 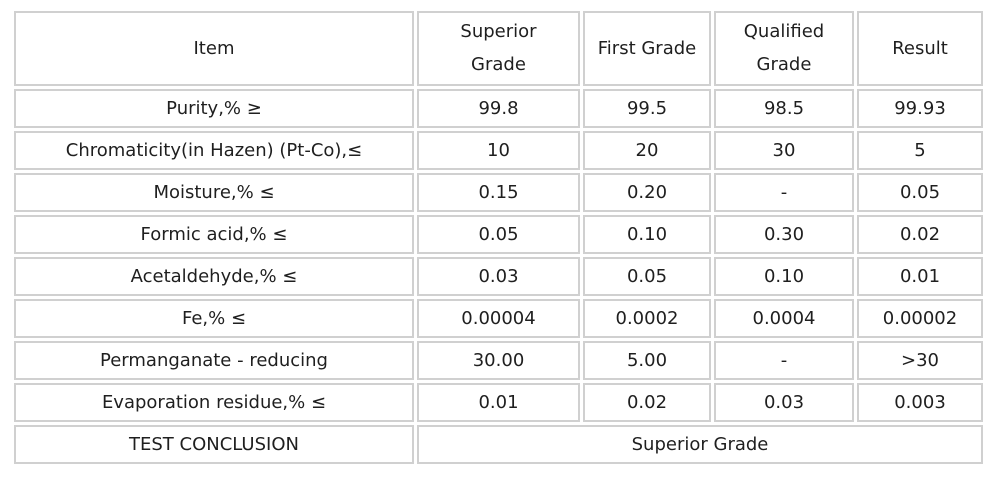 I want to click on table-row-moisture: Moisture,% ≤ 0.15 0.20 - 0.05, so click(x=498, y=192).